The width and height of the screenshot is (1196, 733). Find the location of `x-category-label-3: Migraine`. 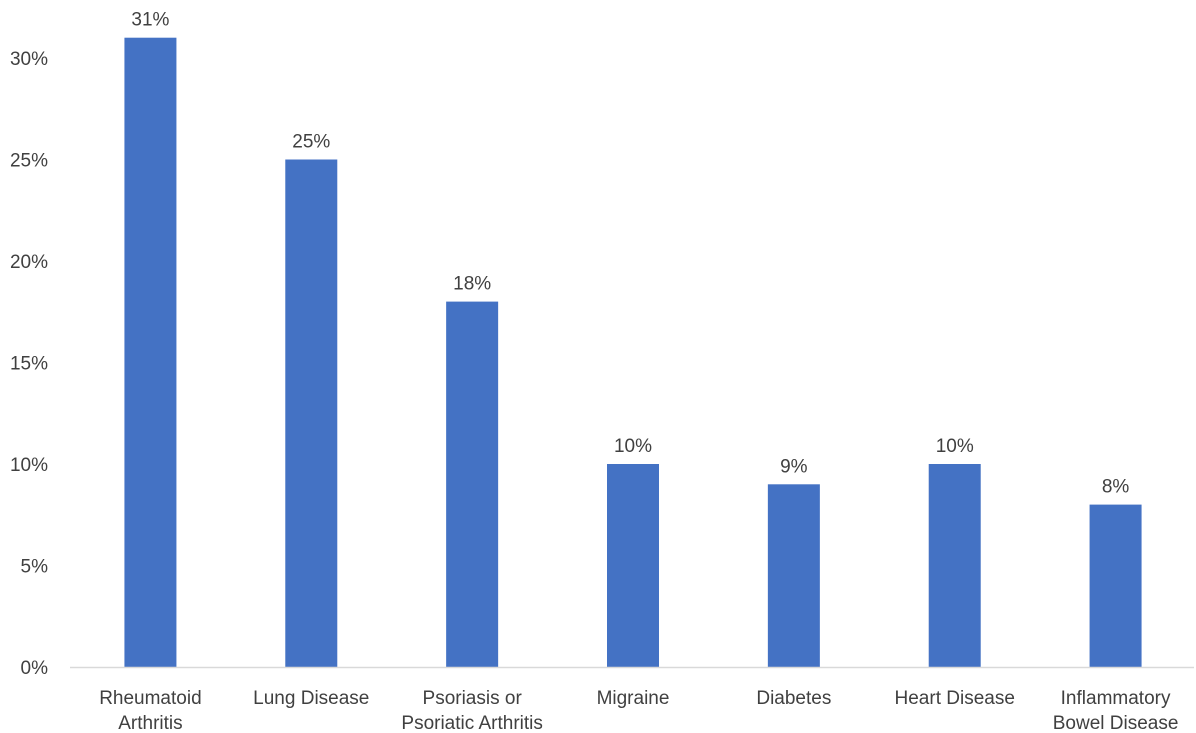

x-category-label-3: Migraine is located at coordinates (633, 698).